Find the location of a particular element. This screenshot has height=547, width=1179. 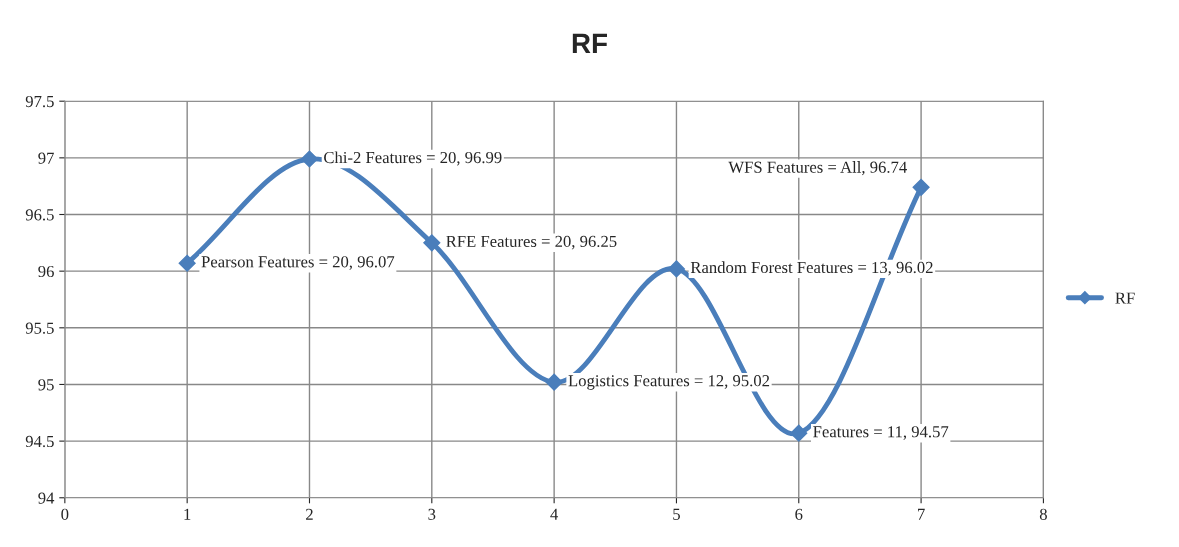

x-tick-label: 2 is located at coordinates (309, 514).